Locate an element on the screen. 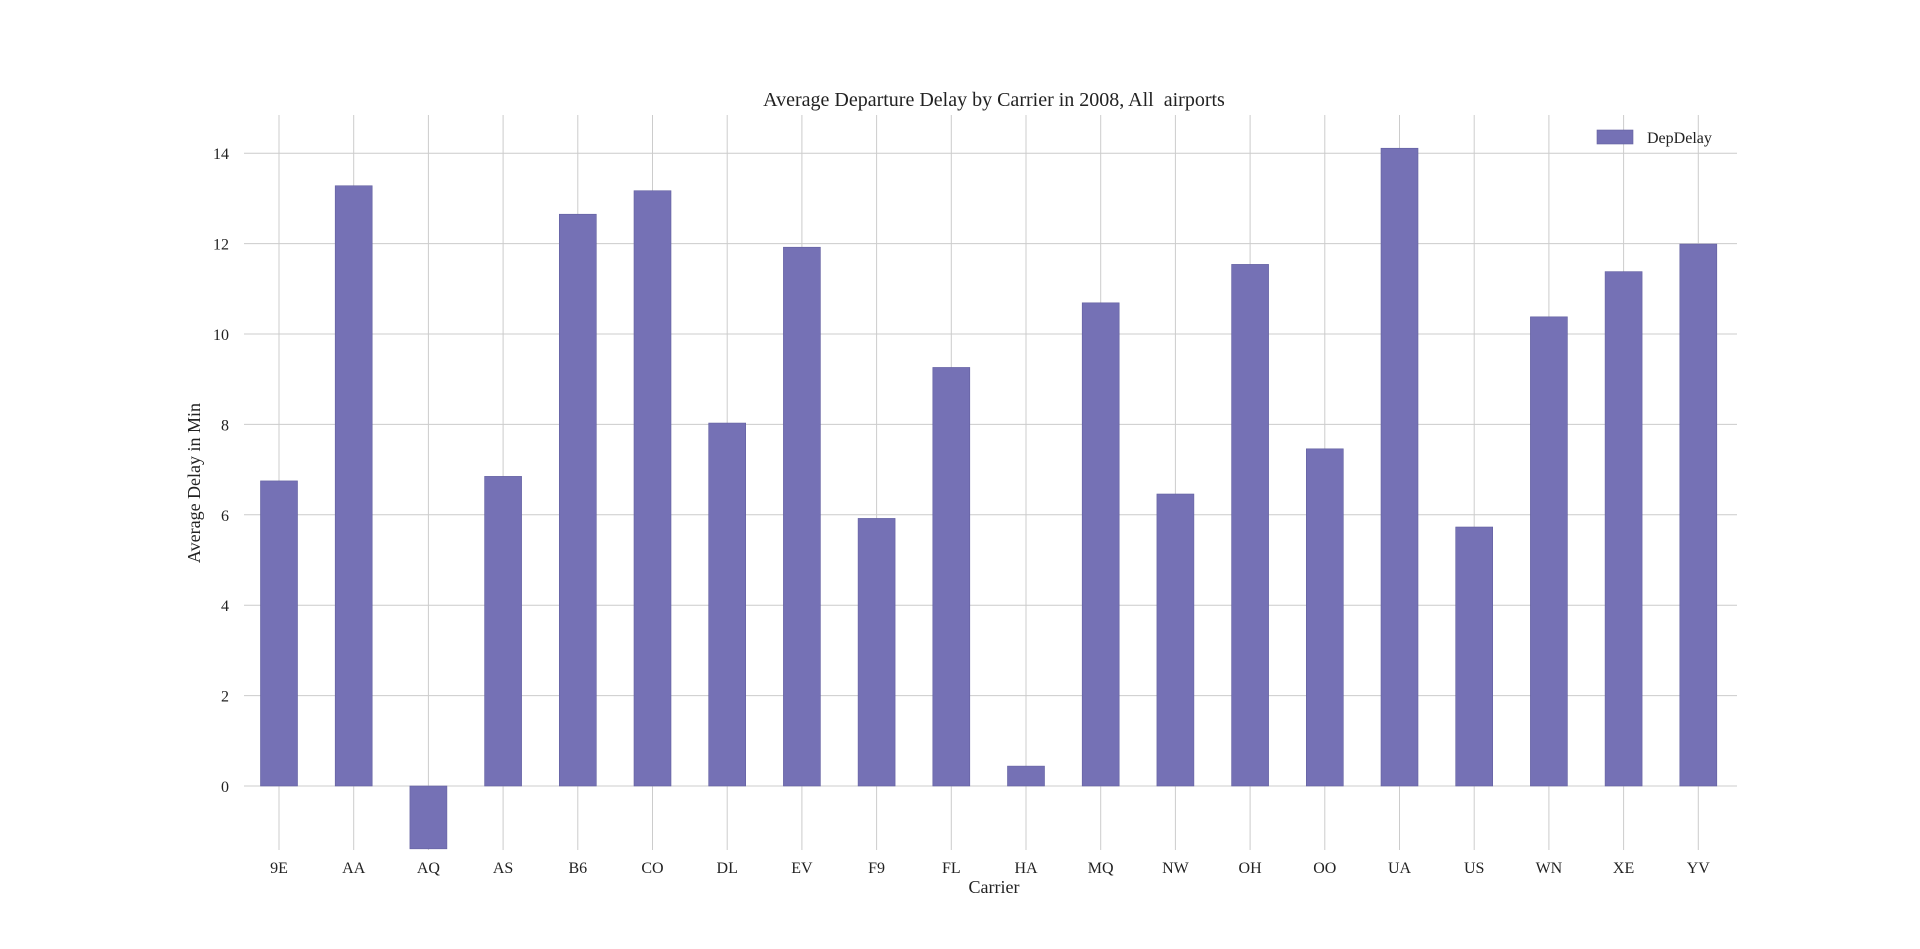 The height and width of the screenshot is (949, 1920). y-tick-label: 2 is located at coordinates (225, 697).